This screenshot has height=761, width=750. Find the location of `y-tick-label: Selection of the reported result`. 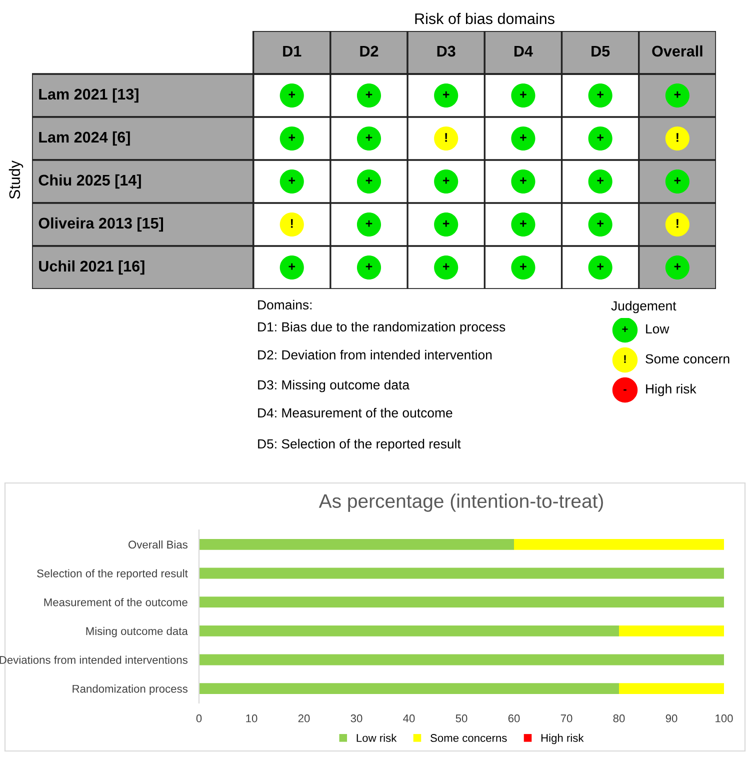

y-tick-label: Selection of the reported result is located at coordinates (112, 574).